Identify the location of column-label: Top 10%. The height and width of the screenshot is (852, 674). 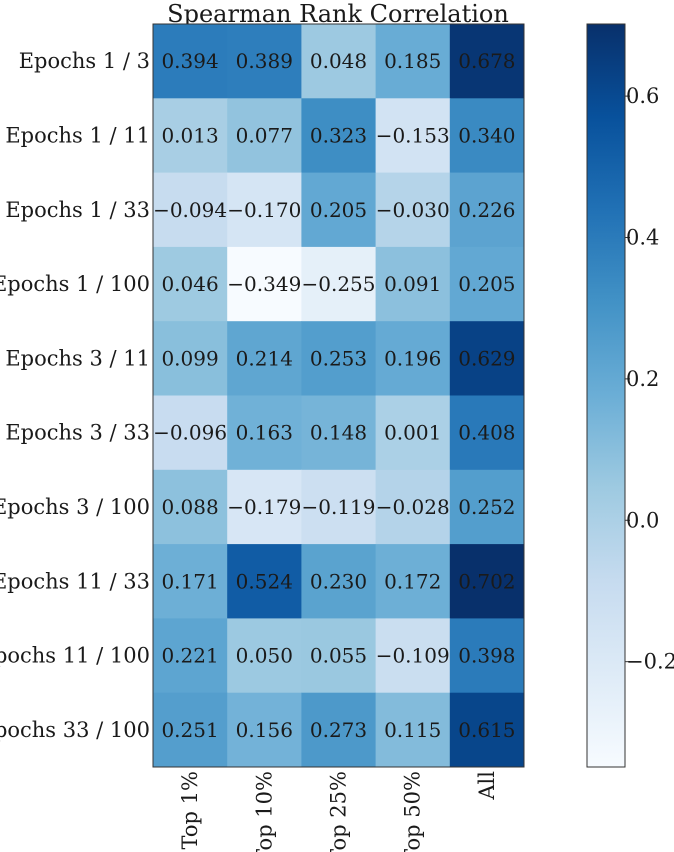
(264, 811).